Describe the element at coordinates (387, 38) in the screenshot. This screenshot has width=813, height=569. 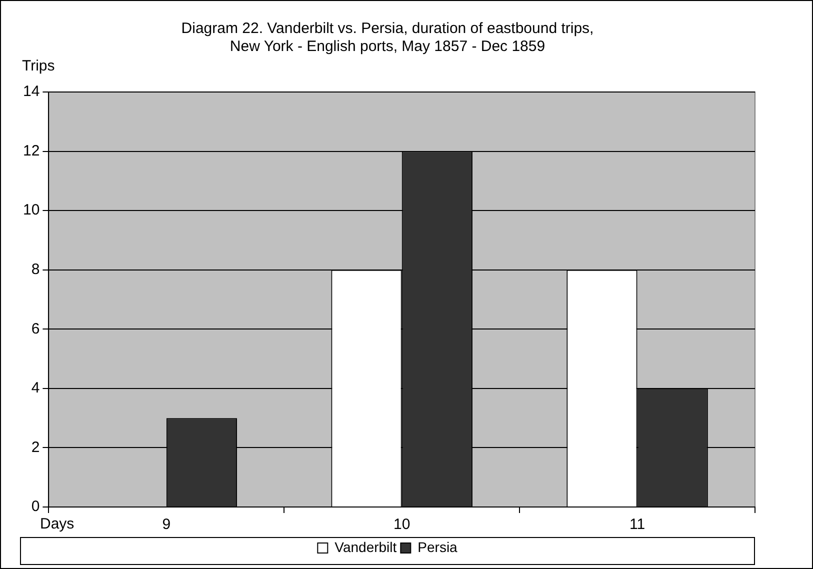
I see `chart-title: Diagram 22. Vanderbilt vs. Persia, duration of eastbound trips, New York - English ports, May 1857 - Dec 1859` at that location.